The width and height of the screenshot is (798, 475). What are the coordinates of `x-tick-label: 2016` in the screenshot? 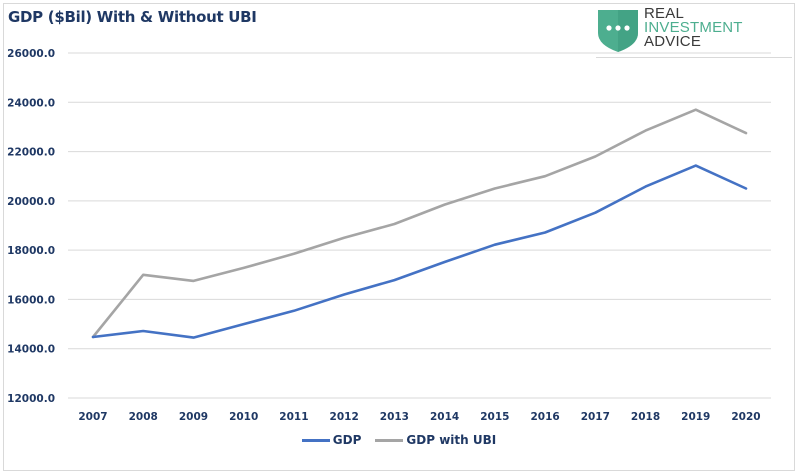 It's located at (544, 417).